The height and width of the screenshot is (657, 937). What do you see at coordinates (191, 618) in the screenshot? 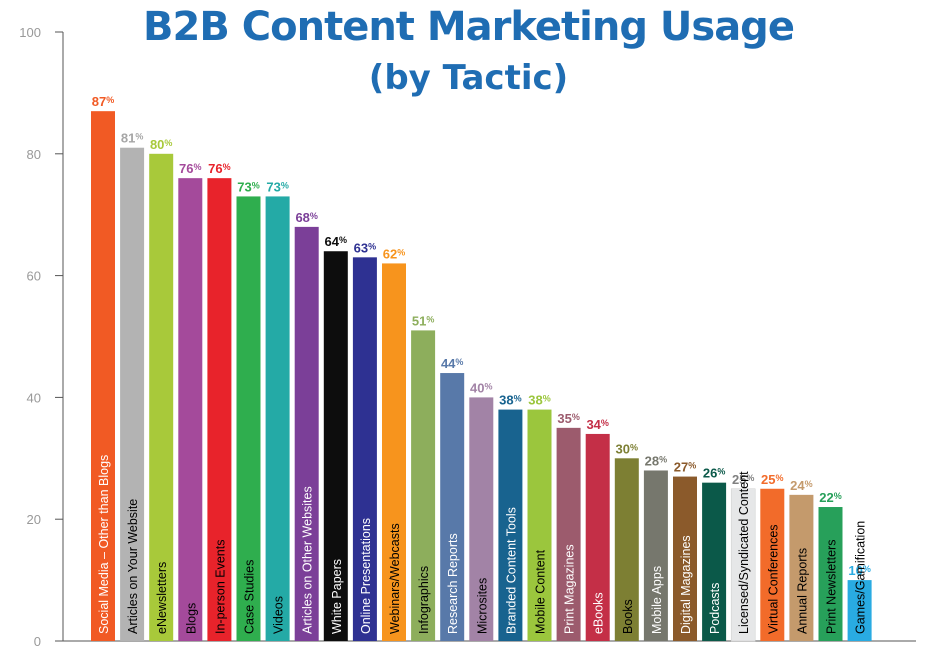
I see `category-label: Blogs` at bounding box center [191, 618].